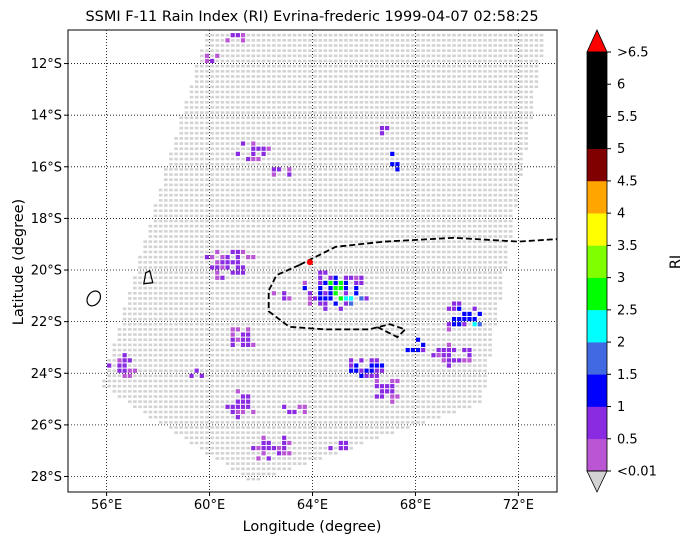 The width and height of the screenshot is (690, 545). Describe the element at coordinates (312, 527) in the screenshot. I see `x-axis-title: Longitude (degree)` at that location.